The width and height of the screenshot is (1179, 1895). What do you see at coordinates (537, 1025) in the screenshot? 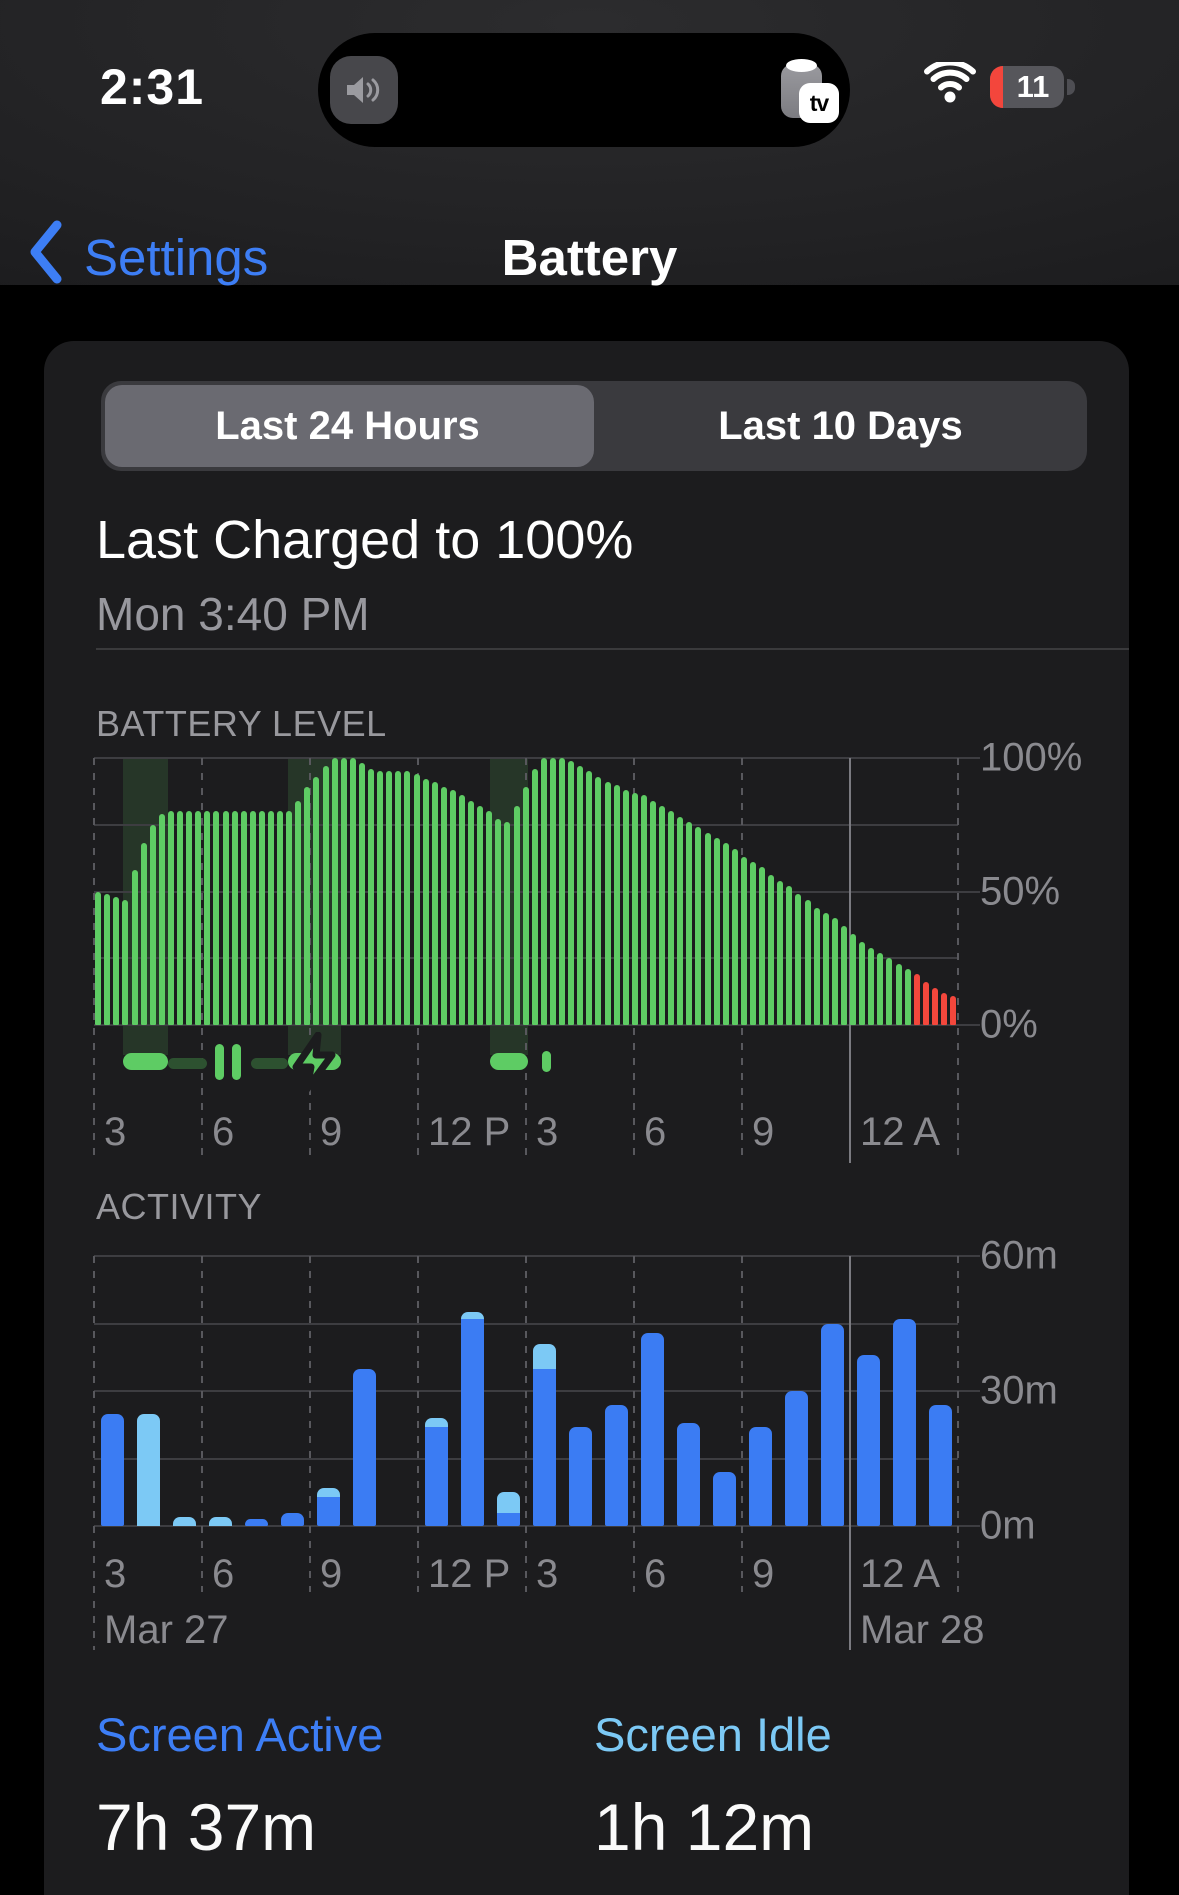
I see `battery-gridline-h` at bounding box center [537, 1025].